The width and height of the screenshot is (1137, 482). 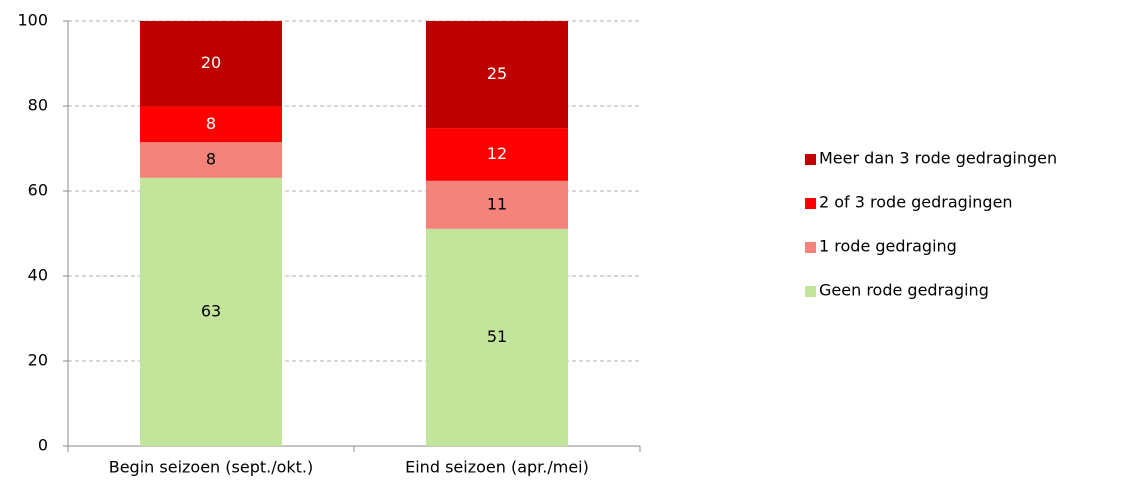 What do you see at coordinates (38, 190) in the screenshot?
I see `y-tick-label: 60` at bounding box center [38, 190].